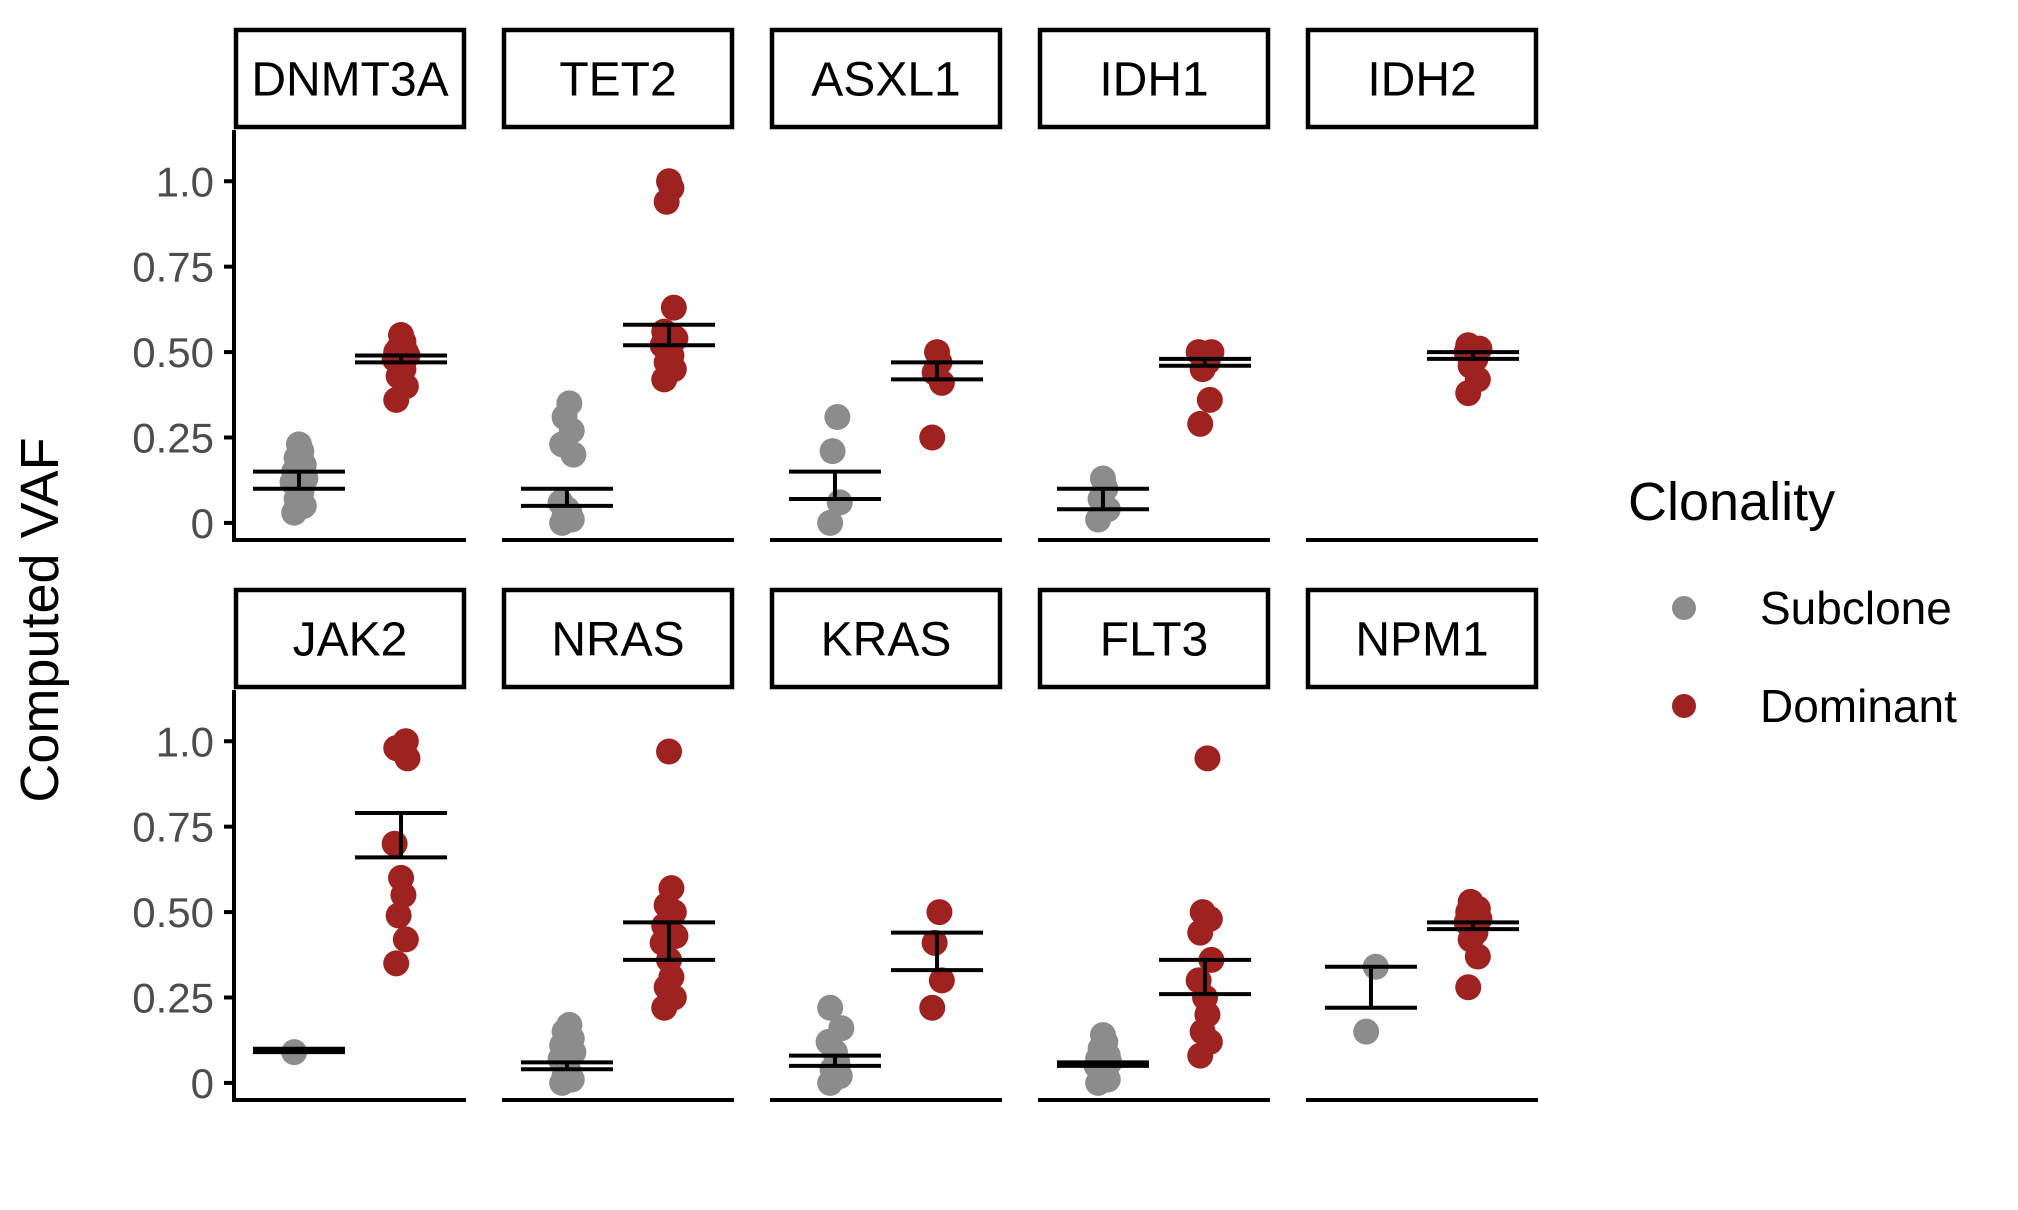 The width and height of the screenshot is (2018, 1210). What do you see at coordinates (618, 844) in the screenshot?
I see `panel-nras: NRAS` at bounding box center [618, 844].